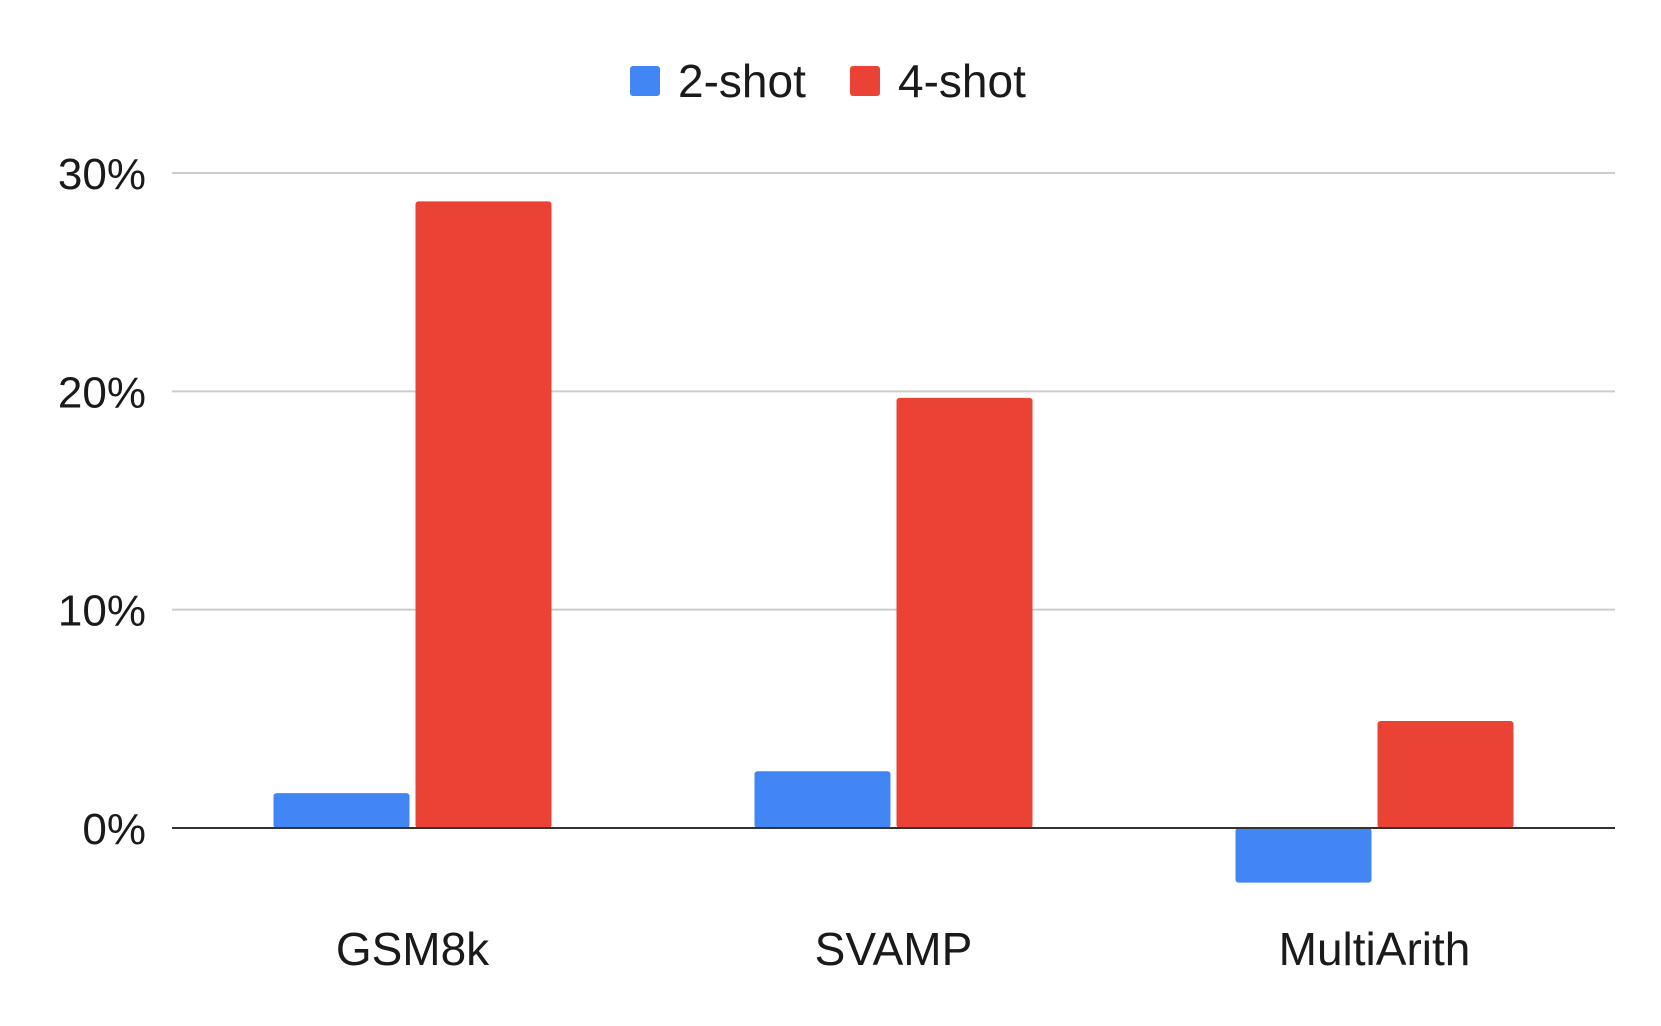  Describe the element at coordinates (1375, 949) in the screenshot. I see `category-label: MultiArith` at that location.